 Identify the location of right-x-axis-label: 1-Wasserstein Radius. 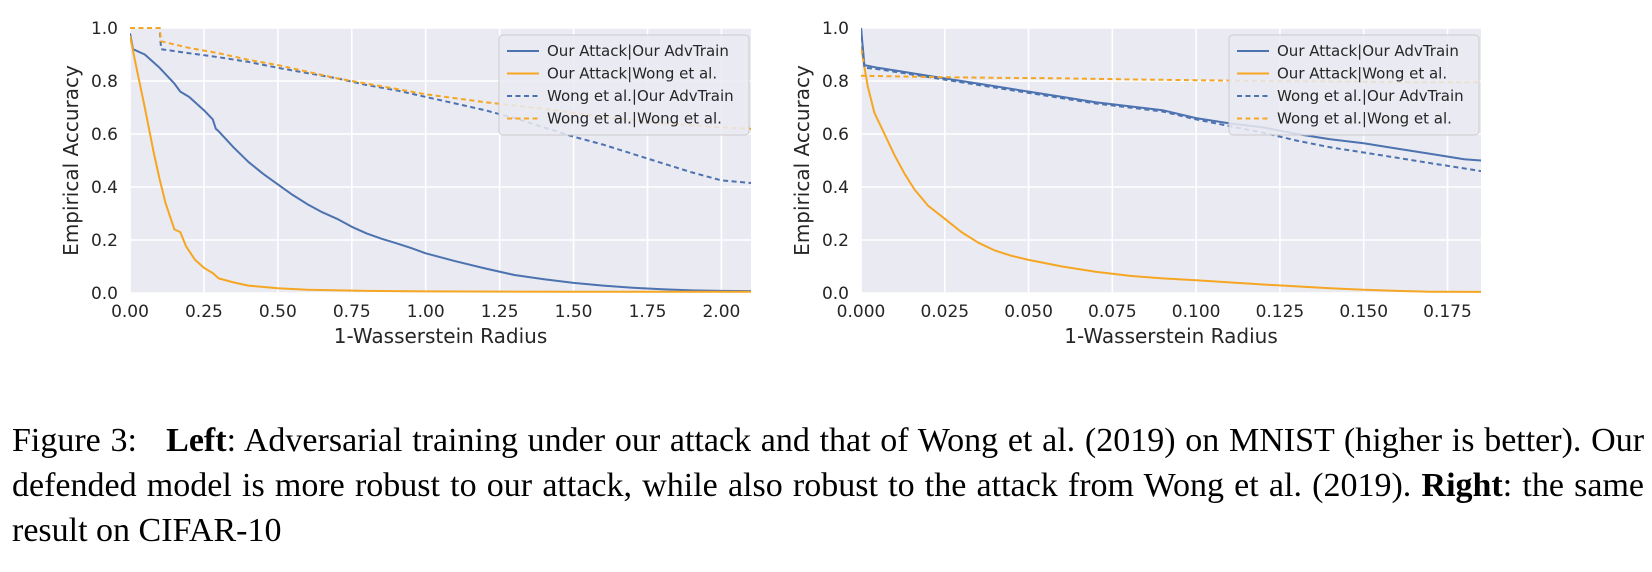
(1170, 336).